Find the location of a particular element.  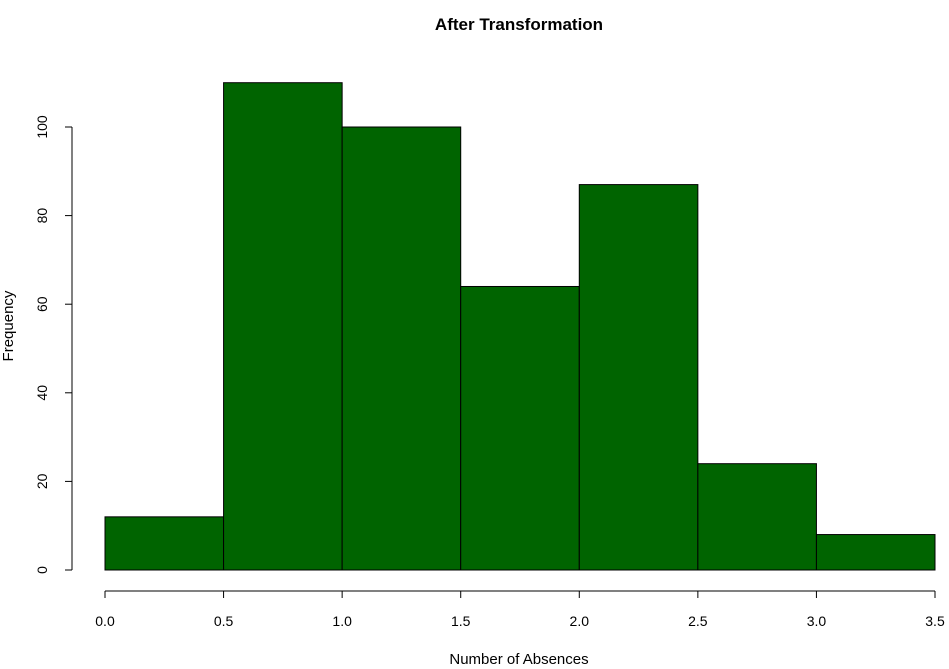

x-tick-label: 1.0 is located at coordinates (342, 621).